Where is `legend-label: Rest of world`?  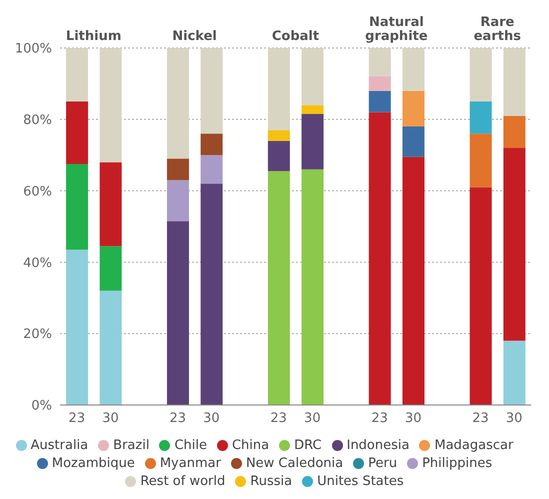 legend-label: Rest of world is located at coordinates (183, 481).